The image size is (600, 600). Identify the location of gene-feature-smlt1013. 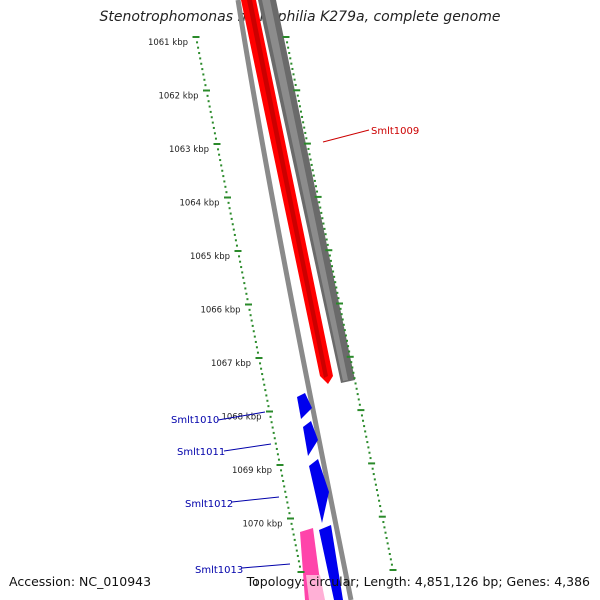
(331, 562).